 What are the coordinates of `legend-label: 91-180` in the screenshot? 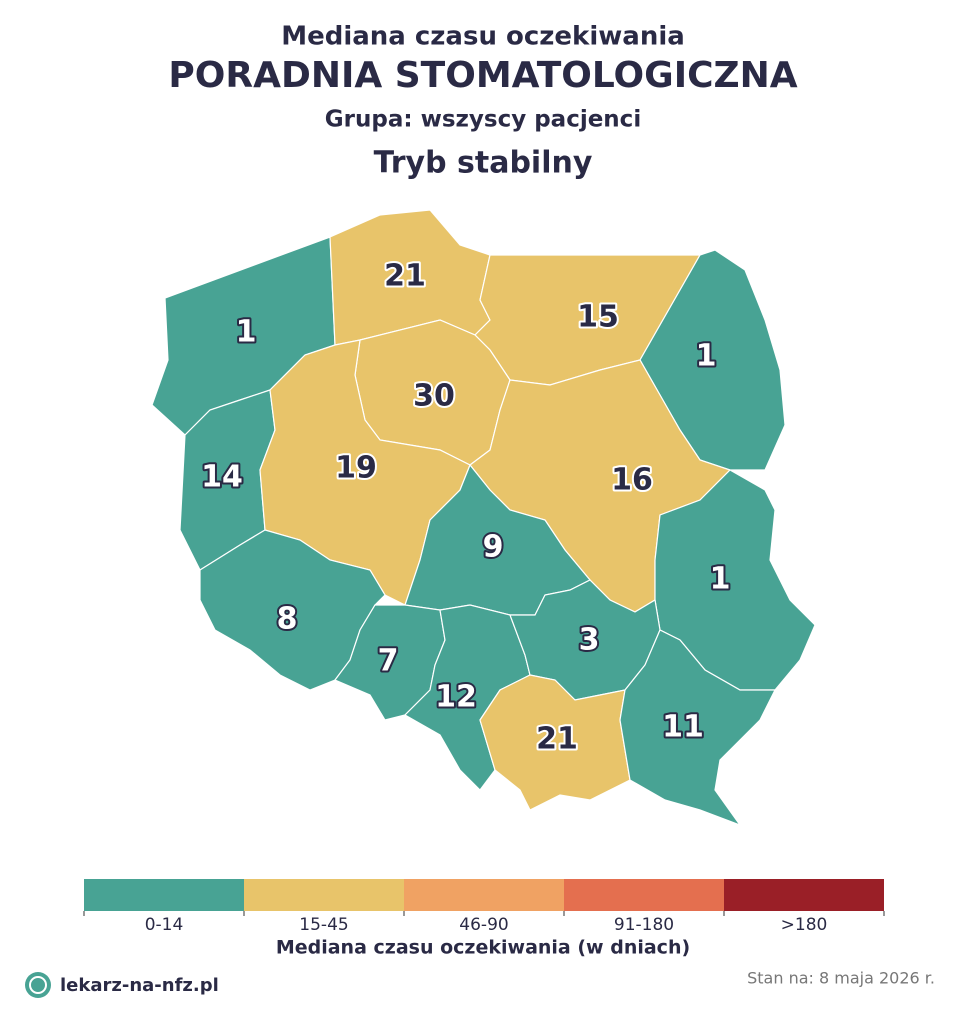 It's located at (644, 925).